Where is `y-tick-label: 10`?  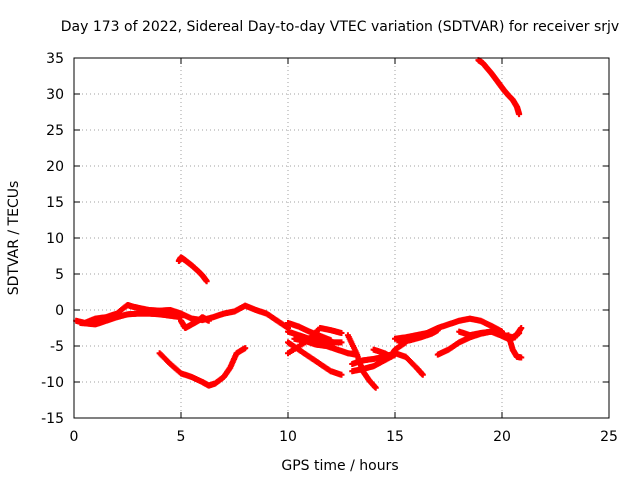
y-tick-label: 10 is located at coordinates (55, 239).